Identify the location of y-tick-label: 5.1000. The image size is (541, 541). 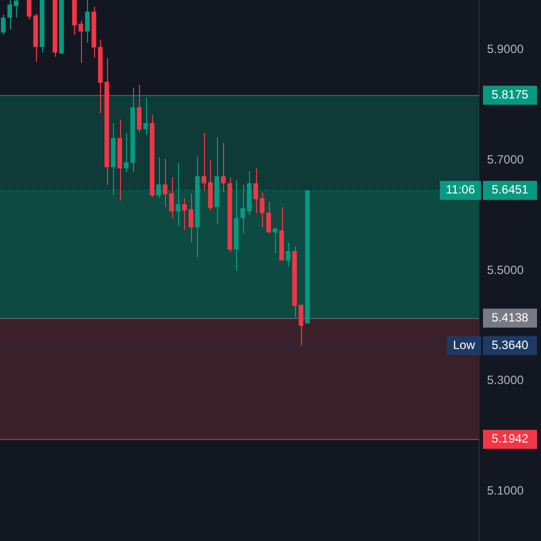
(505, 491).